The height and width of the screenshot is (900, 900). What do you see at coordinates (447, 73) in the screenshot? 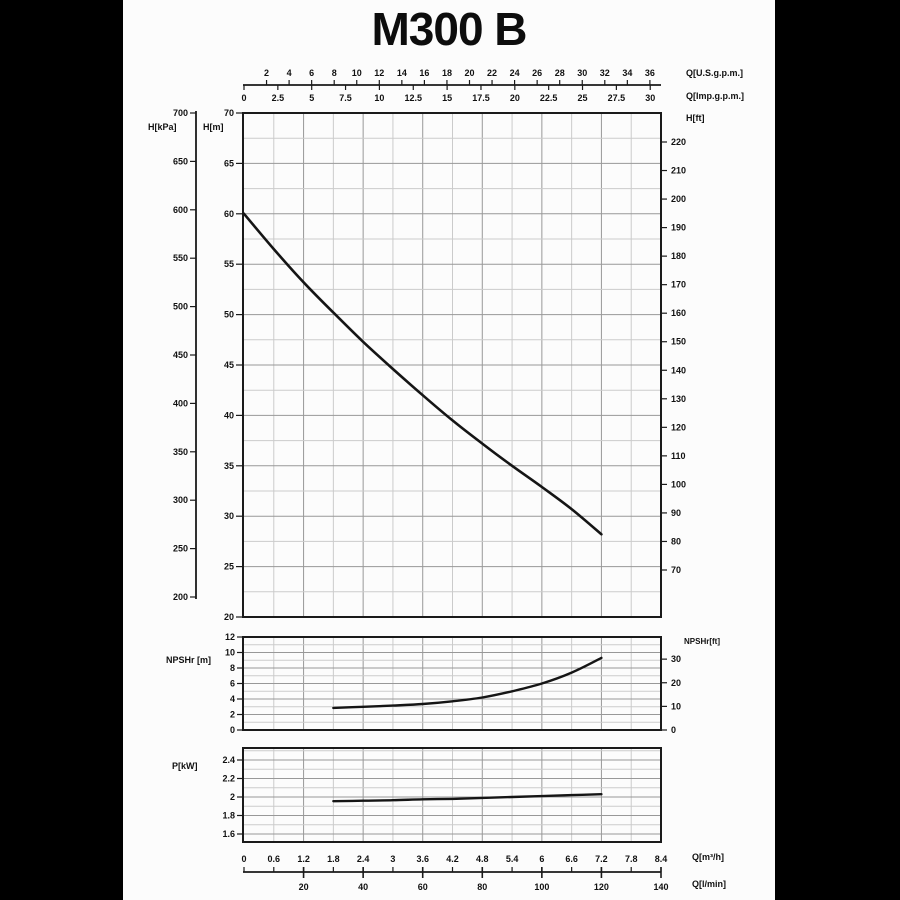
I see `svg-text: 18` at bounding box center [447, 73].